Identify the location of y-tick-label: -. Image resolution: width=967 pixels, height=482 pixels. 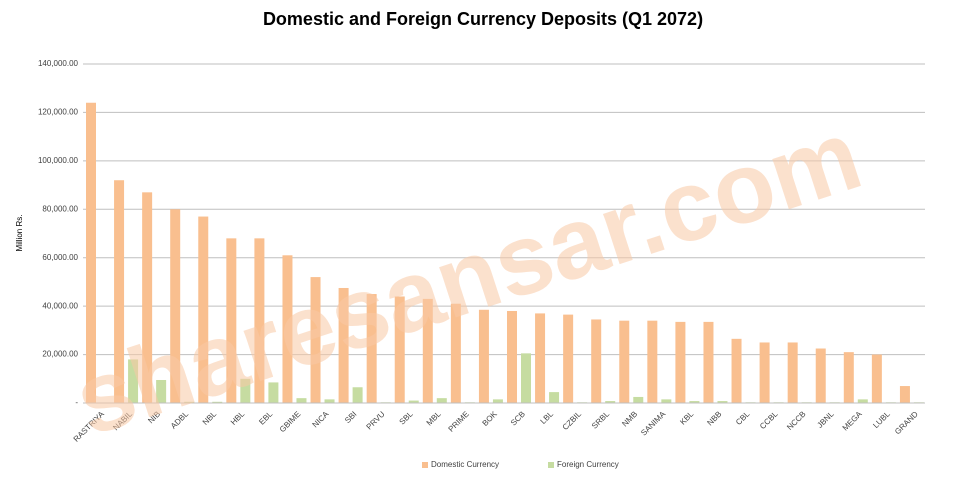
(76, 402).